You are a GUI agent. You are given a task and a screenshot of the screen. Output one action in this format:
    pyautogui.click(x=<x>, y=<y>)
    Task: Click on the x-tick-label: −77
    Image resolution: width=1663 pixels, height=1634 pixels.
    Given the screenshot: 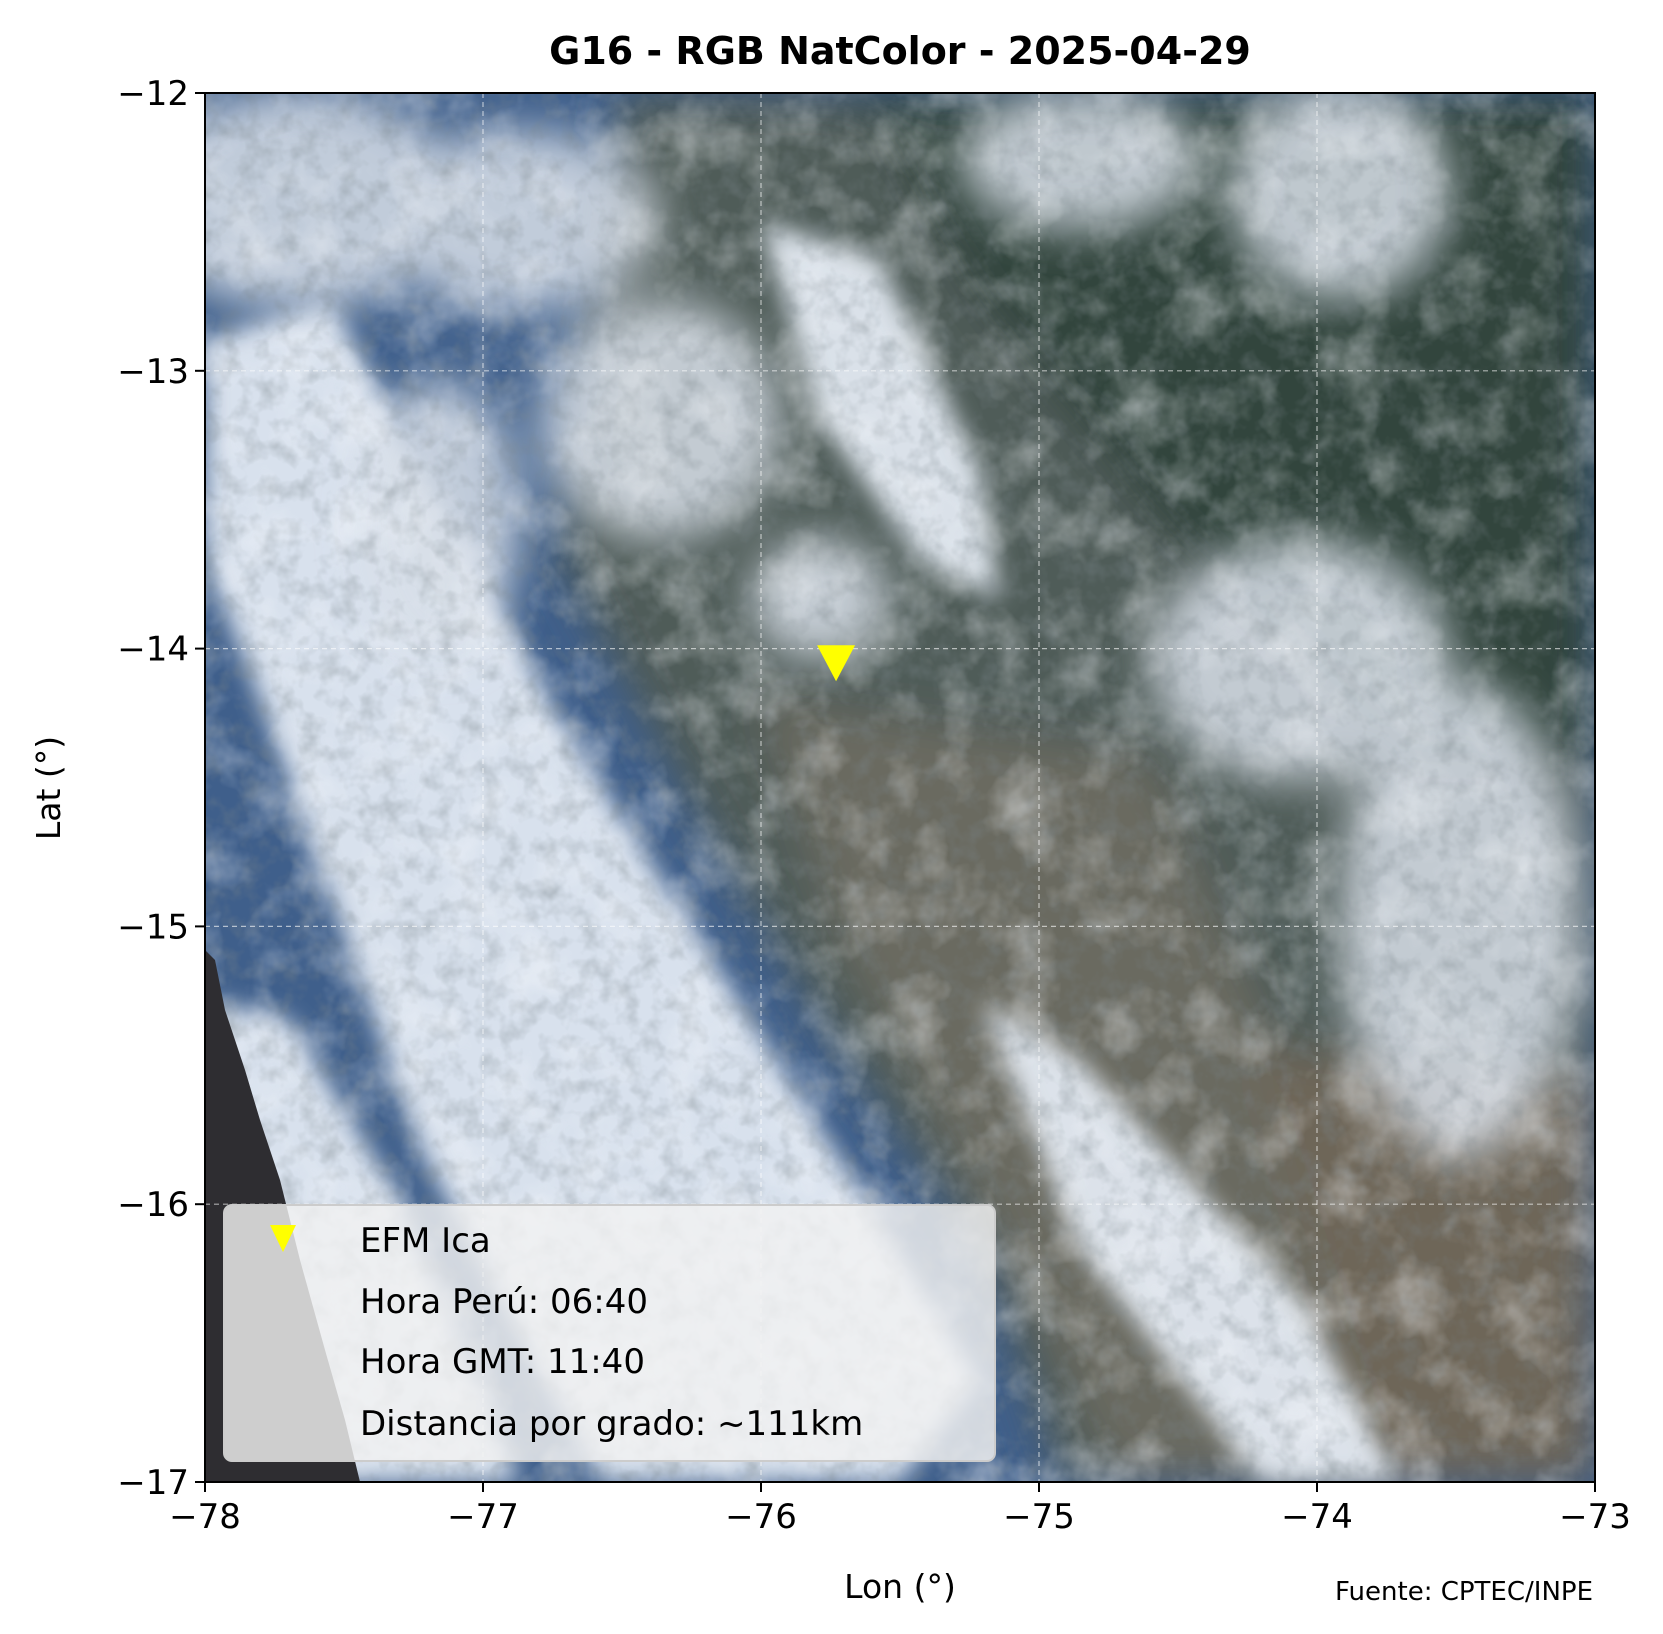 What is the action you would take?
    pyautogui.click(x=483, y=1517)
    